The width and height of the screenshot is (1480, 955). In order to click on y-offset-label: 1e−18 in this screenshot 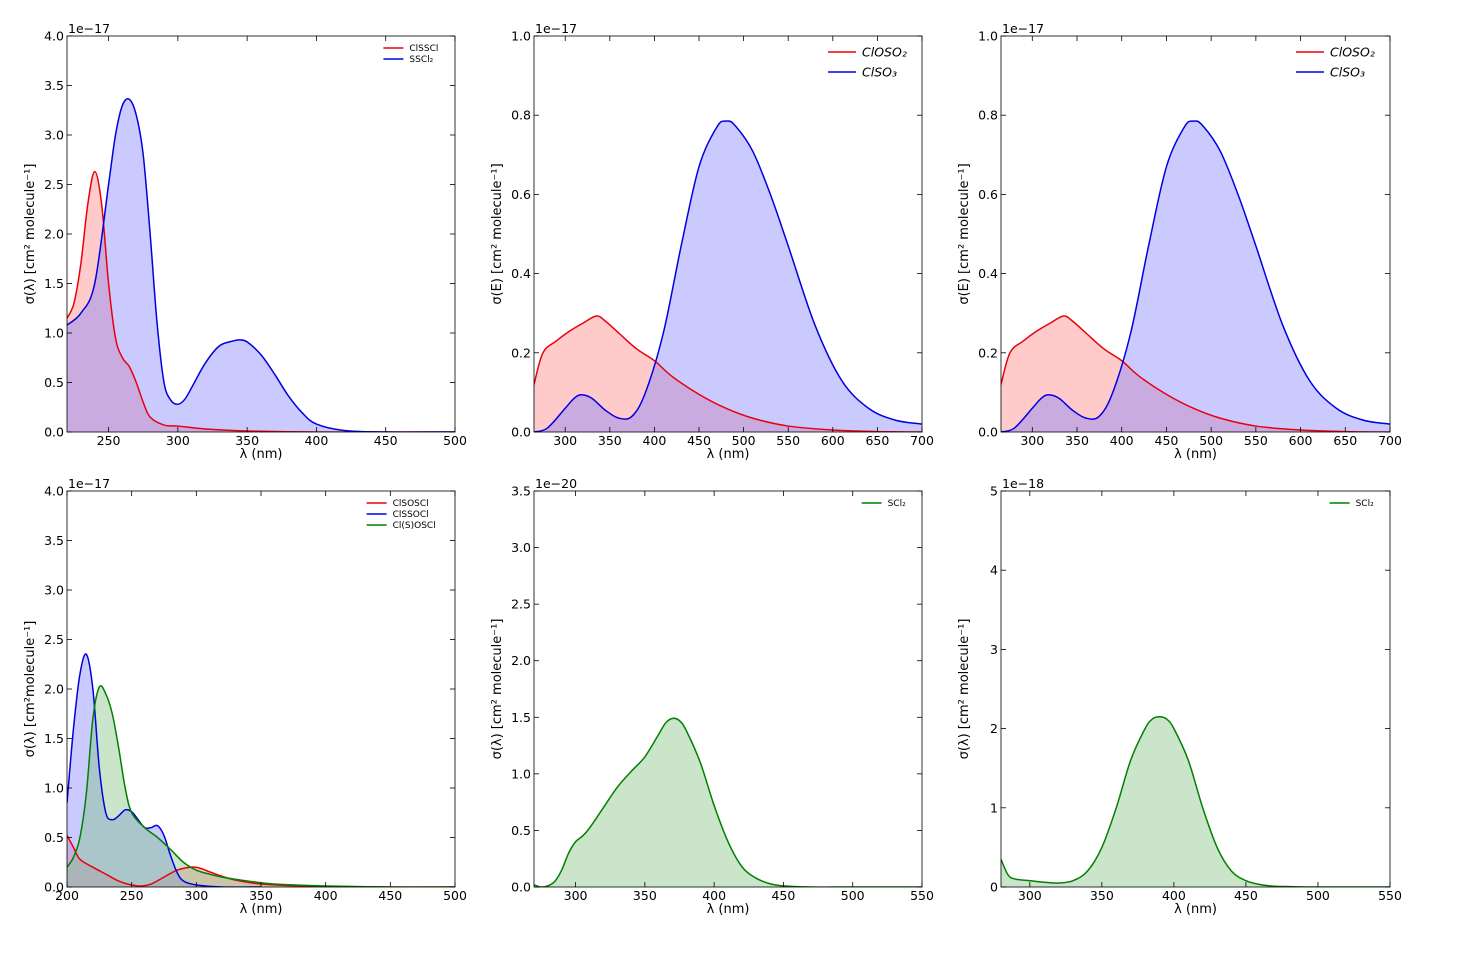, I will do `click(1023, 483)`.